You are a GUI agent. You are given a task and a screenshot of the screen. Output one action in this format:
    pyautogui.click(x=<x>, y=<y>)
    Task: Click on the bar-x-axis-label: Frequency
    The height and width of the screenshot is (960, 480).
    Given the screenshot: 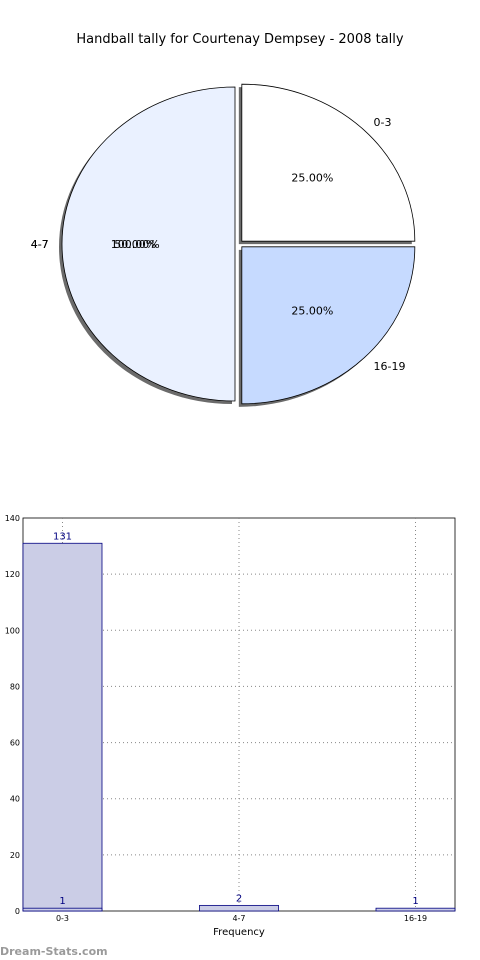 What is the action you would take?
    pyautogui.click(x=239, y=932)
    